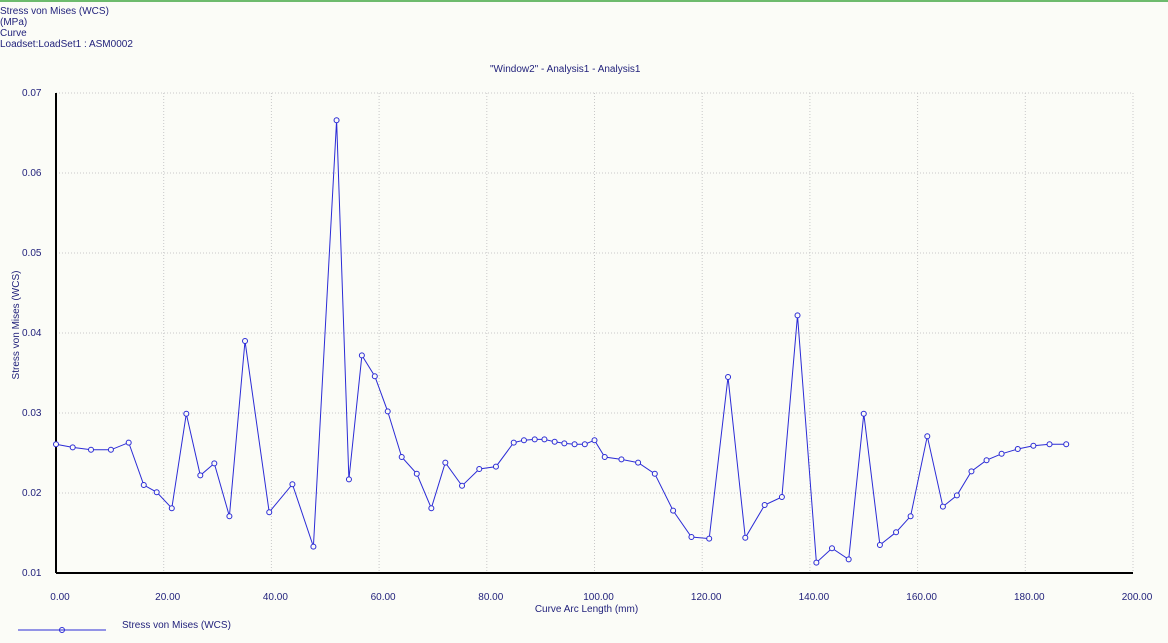 The image size is (1168, 643). Describe the element at coordinates (176, 625) in the screenshot. I see `legend-label: Stress von Mises (WCS)` at that location.